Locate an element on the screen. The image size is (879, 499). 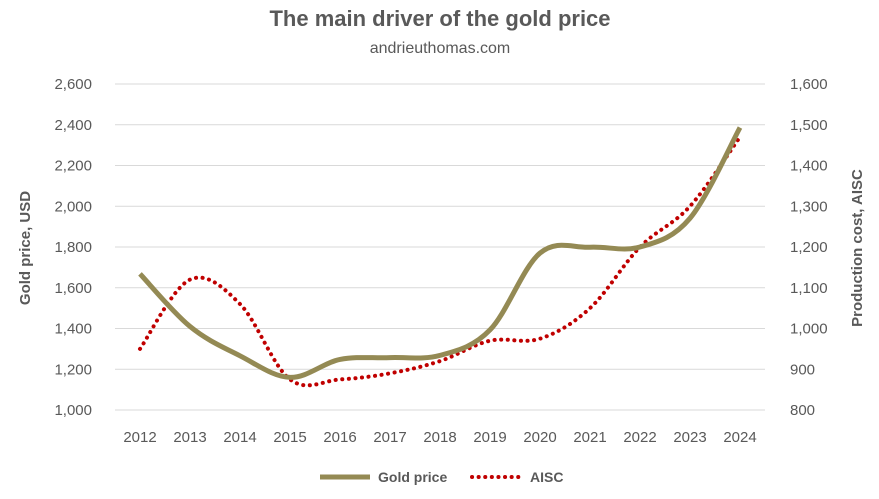
right-tick-label: 800 is located at coordinates (802, 410).